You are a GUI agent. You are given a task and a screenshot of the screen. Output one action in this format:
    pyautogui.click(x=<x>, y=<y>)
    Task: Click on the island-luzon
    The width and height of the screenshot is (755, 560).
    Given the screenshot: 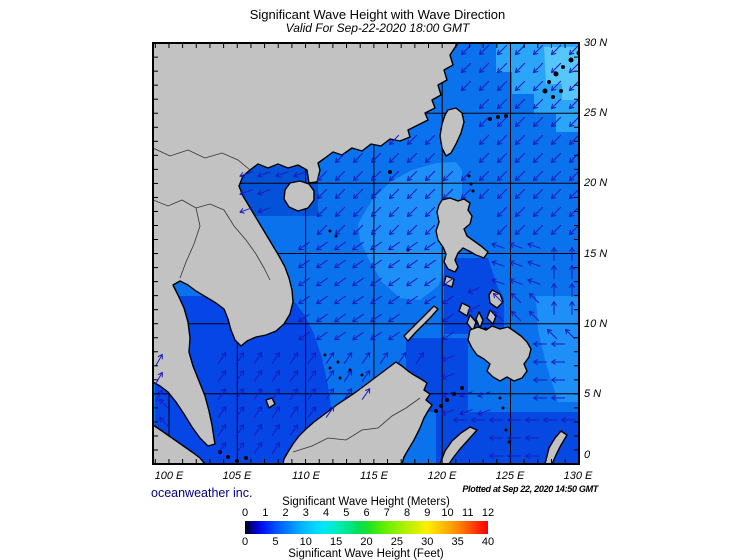 What is the action you would take?
    pyautogui.click(x=462, y=235)
    